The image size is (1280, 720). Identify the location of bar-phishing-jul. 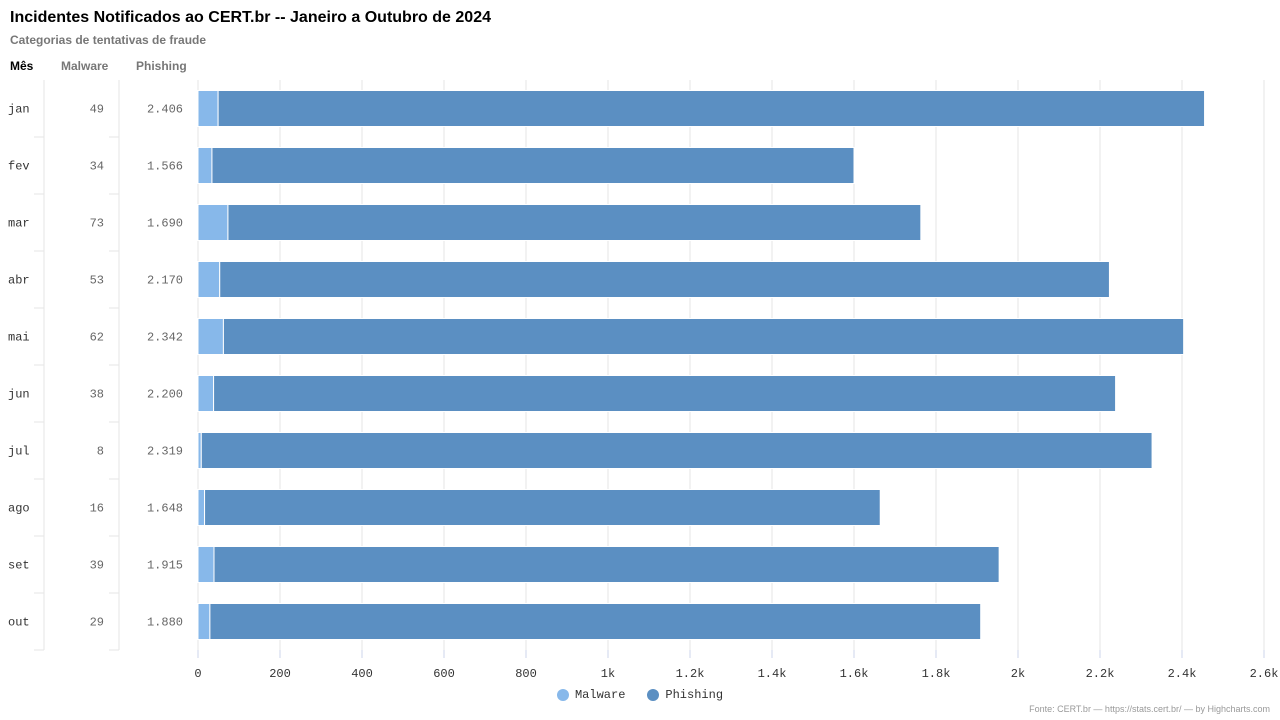
(676, 450).